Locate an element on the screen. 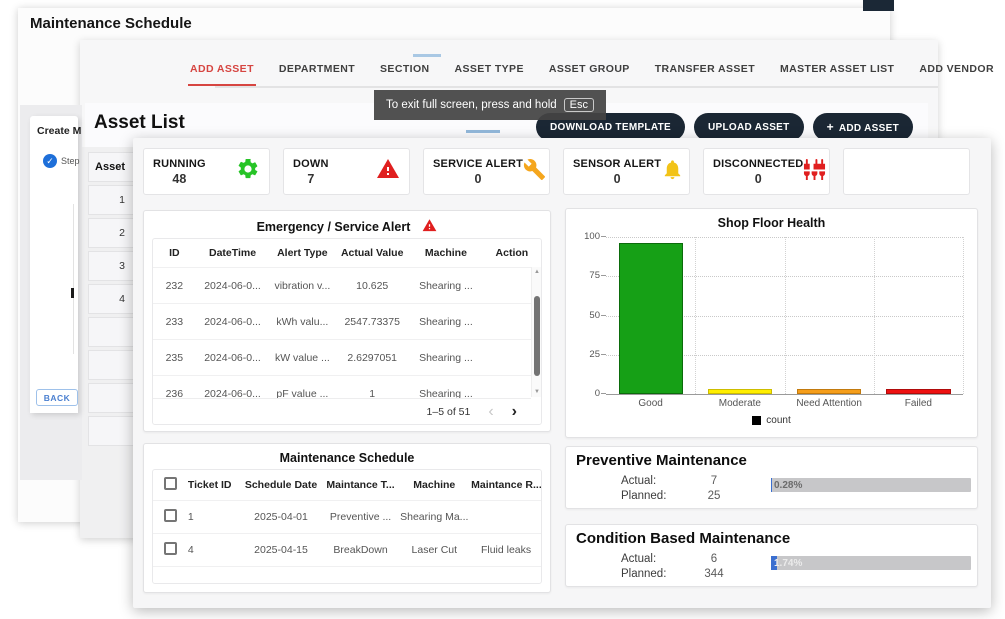  actual-value: 7 is located at coordinates (714, 481).